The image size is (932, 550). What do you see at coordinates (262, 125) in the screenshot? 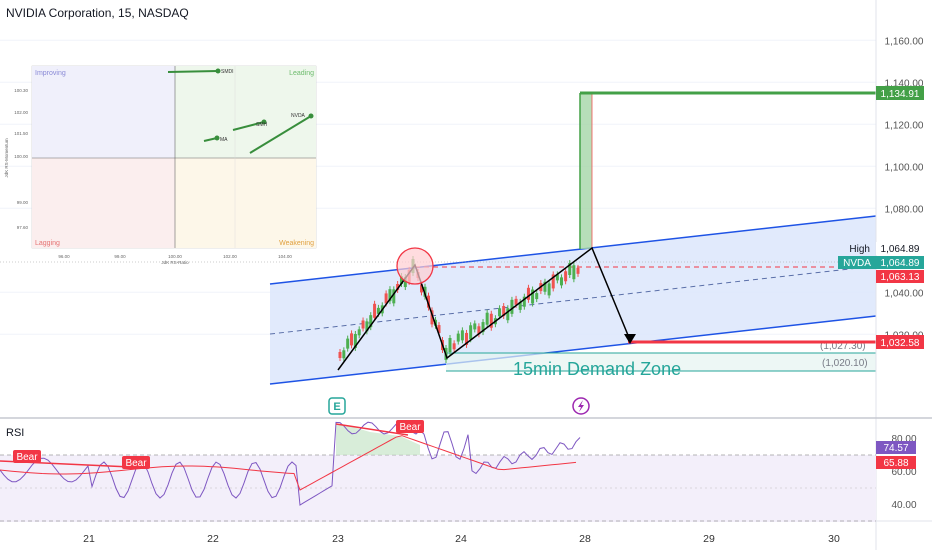
I see `rrg-ticker-smh: SMH` at bounding box center [262, 125].